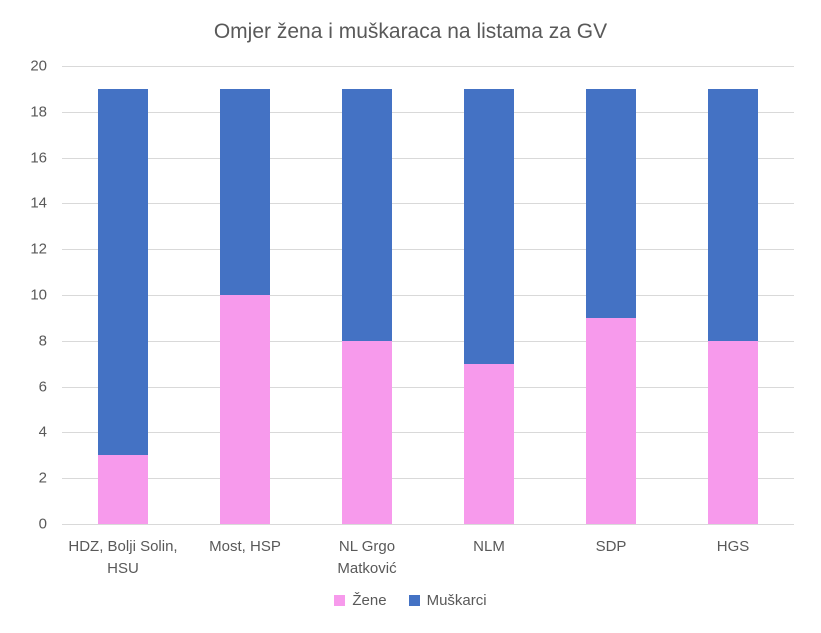  I want to click on legend-item-zene: Žene, so click(360, 600).